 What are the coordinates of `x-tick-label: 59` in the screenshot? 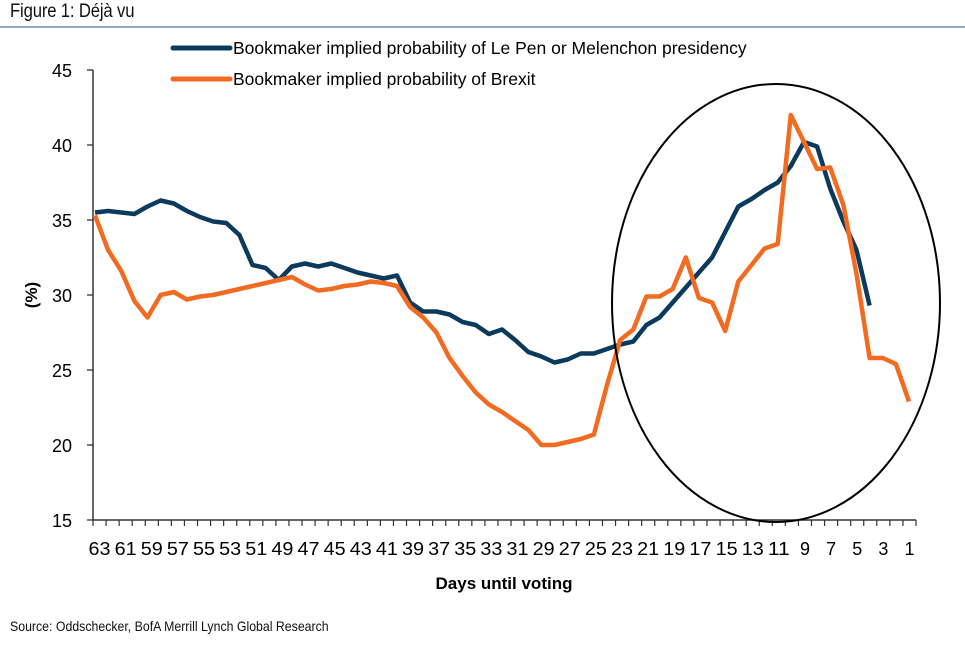 It's located at (152, 549).